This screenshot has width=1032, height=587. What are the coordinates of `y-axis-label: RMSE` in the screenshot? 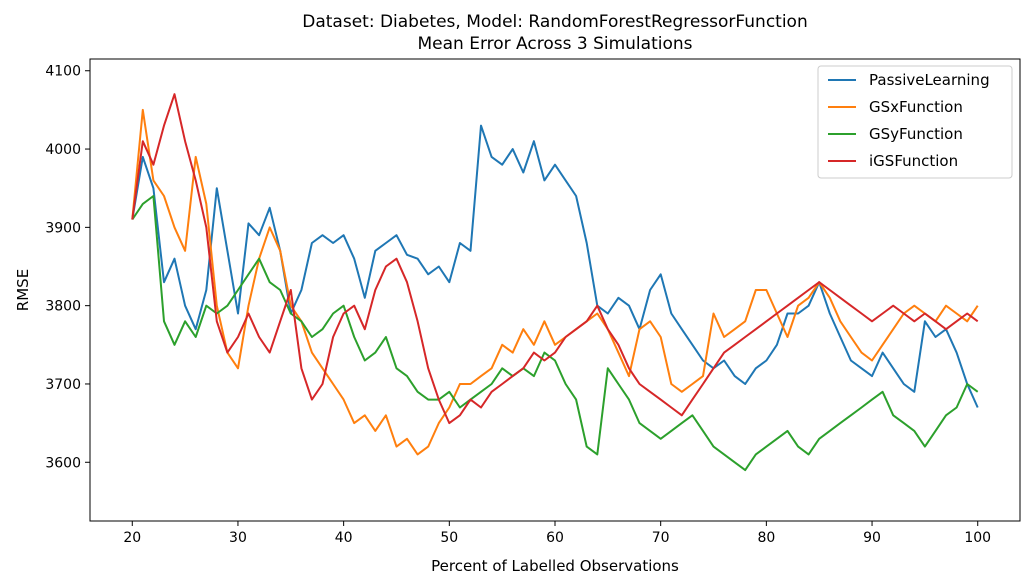 It's located at (23, 290).